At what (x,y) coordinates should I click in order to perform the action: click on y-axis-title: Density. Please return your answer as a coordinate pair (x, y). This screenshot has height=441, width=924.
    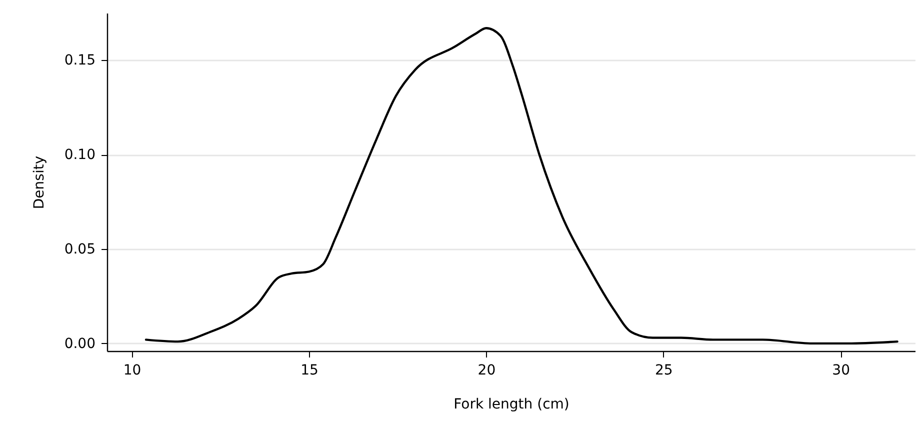
    Looking at the image, I should click on (39, 183).